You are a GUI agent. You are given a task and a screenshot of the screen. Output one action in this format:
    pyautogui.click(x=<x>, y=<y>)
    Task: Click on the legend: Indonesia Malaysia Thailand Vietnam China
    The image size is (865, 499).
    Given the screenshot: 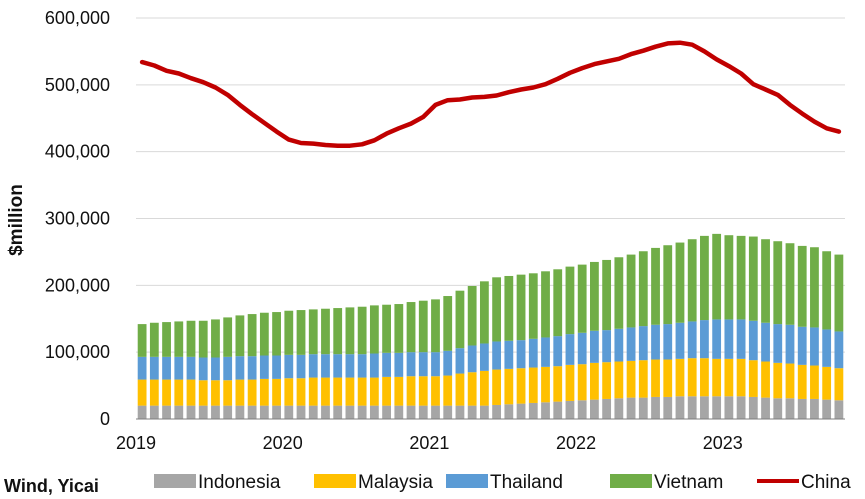 What is the action you would take?
    pyautogui.click(x=502, y=482)
    